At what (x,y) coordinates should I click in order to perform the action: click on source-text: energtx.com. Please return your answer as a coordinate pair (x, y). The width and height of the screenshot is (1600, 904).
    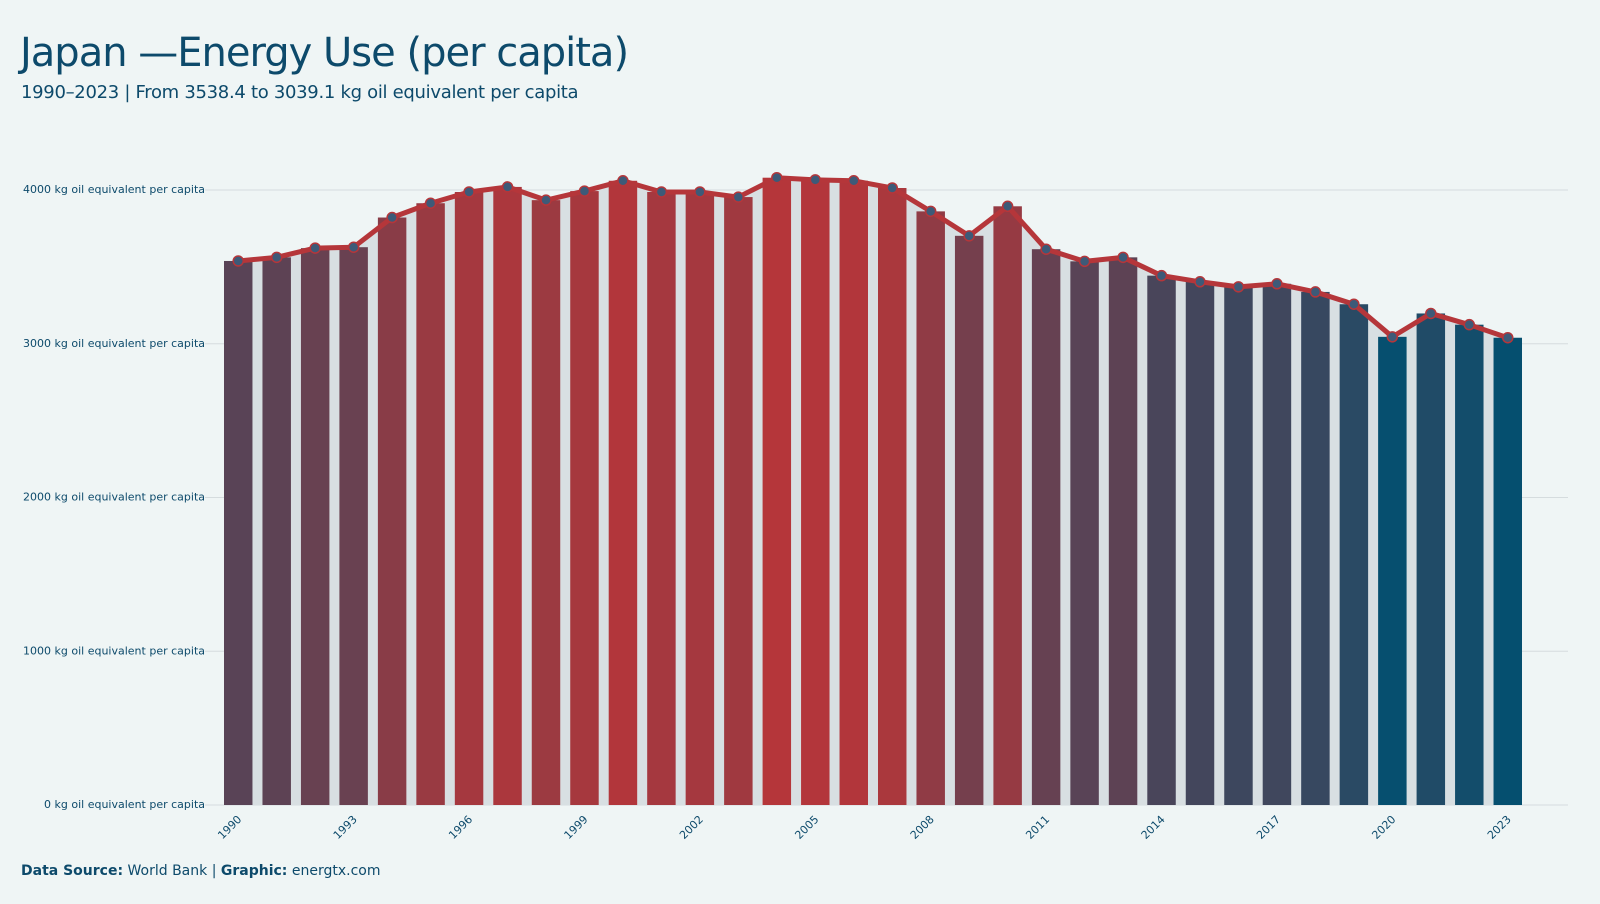
    Looking at the image, I should click on (336, 871).